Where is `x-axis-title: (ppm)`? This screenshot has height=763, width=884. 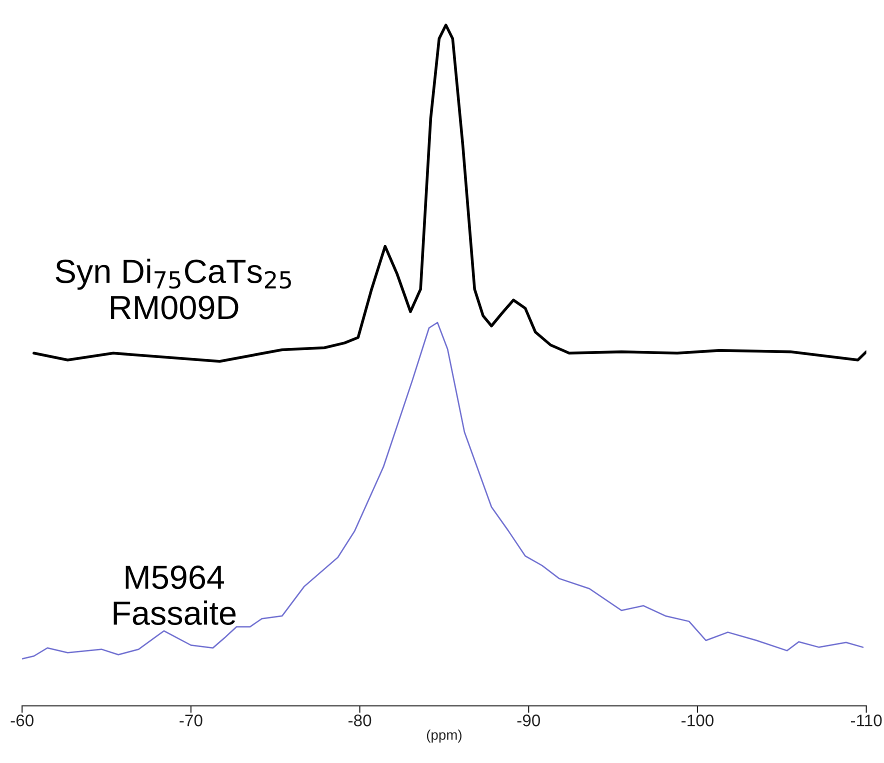 x-axis-title: (ppm) is located at coordinates (444, 736).